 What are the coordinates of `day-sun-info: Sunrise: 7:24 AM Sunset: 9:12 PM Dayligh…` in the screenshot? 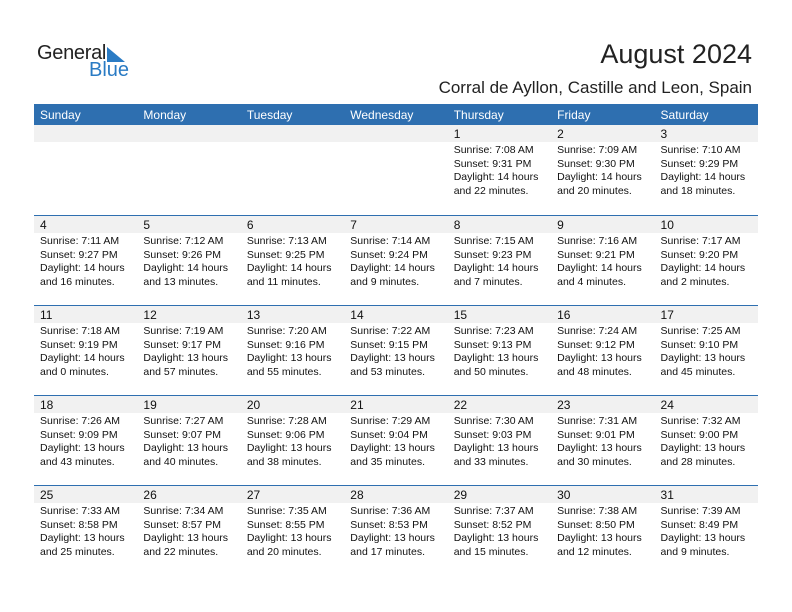 It's located at (599, 351).